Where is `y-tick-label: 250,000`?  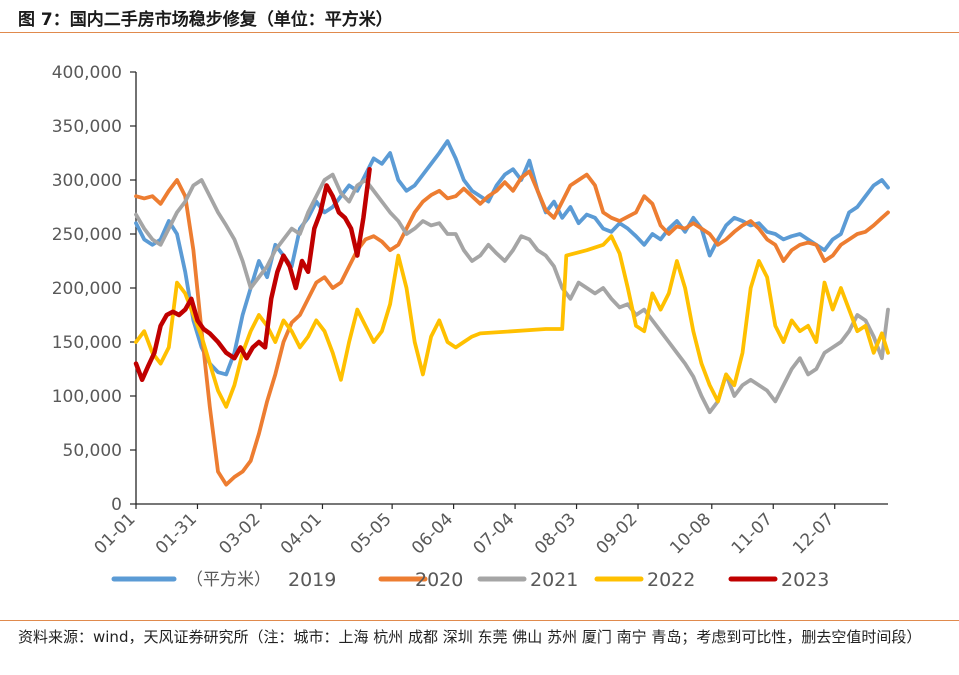
y-tick-label: 250,000 is located at coordinates (87, 235).